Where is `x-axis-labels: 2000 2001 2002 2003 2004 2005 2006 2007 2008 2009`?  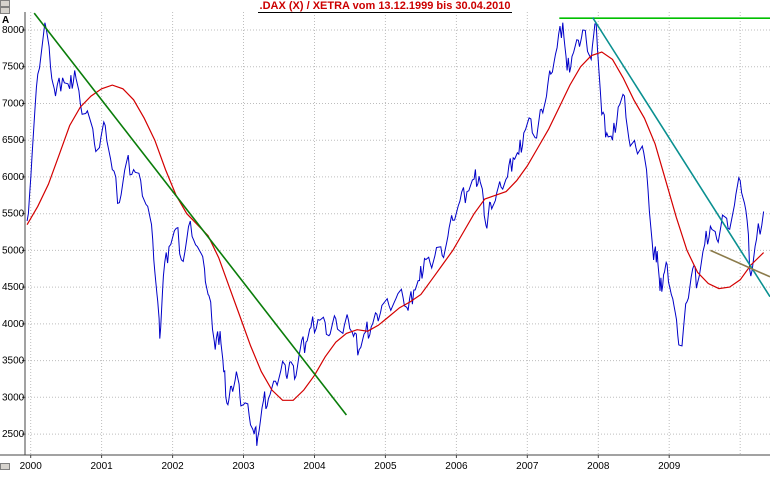 x-axis-labels: 2000 2001 2002 2003 2004 2005 2006 2007 2008 2009 is located at coordinates (350, 466).